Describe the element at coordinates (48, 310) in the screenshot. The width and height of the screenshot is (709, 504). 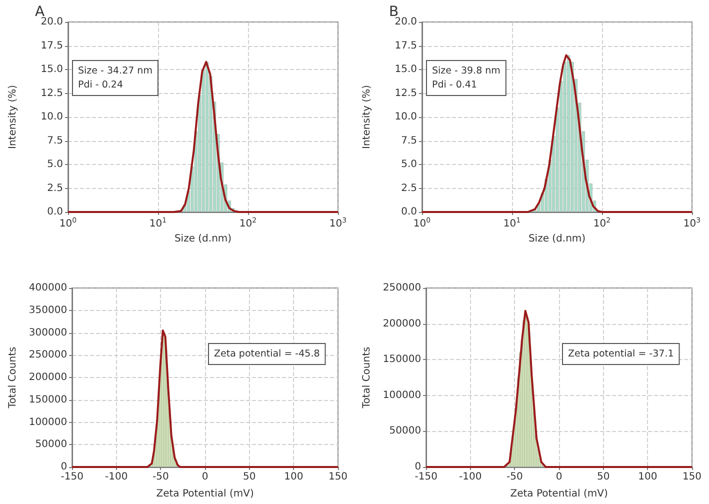
I see `y-tick-label: 350000` at that location.